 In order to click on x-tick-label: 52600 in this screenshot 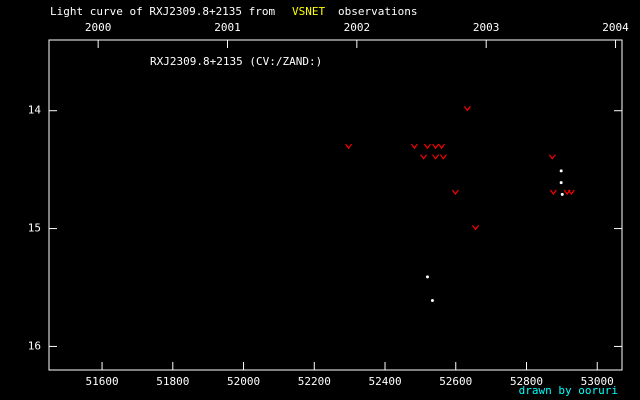, I will do `click(455, 381)`.